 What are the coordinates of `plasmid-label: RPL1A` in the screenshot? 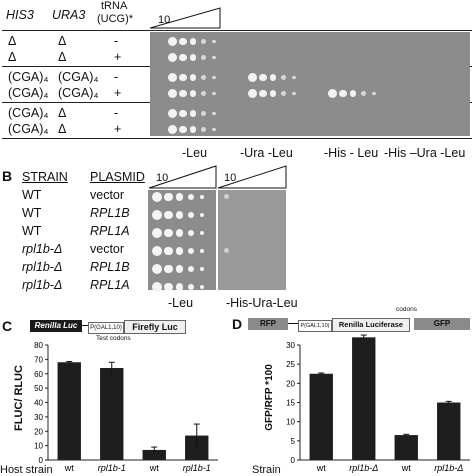 It's located at (110, 285).